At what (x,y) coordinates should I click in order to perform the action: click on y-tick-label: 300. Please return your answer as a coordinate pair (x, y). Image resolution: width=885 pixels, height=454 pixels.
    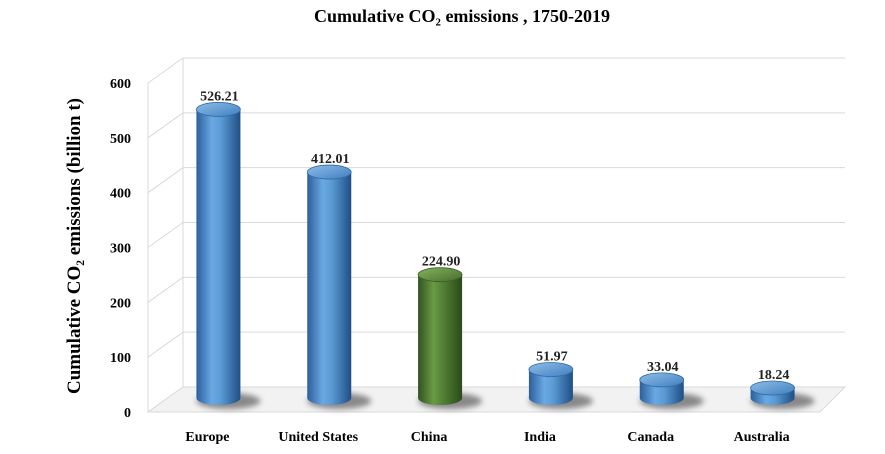
    Looking at the image, I should click on (120, 249).